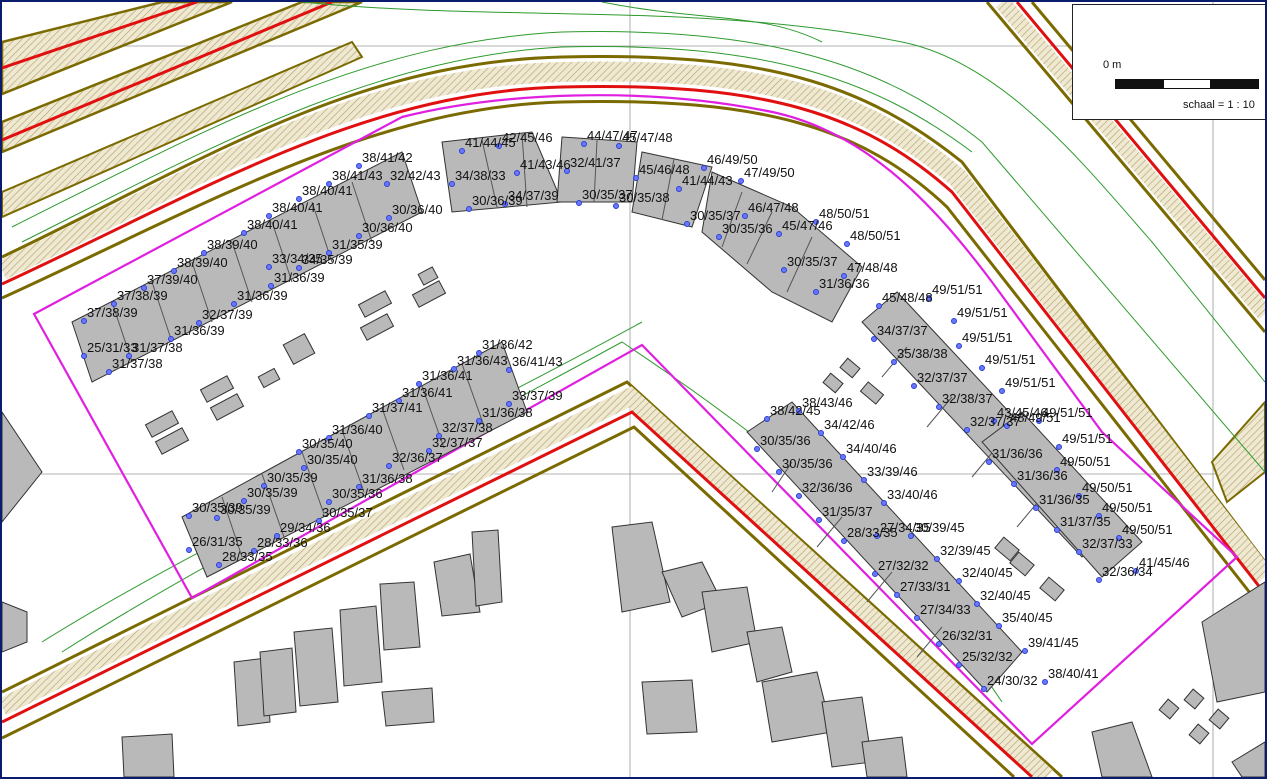  I want to click on height-label: 32/36/37, so click(417, 457).